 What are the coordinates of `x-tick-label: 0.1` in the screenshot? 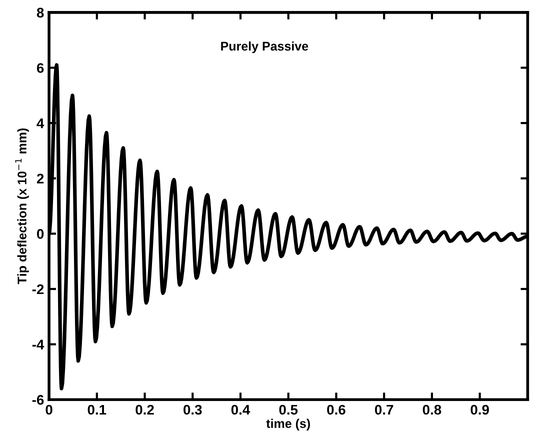 It's located at (97, 409).